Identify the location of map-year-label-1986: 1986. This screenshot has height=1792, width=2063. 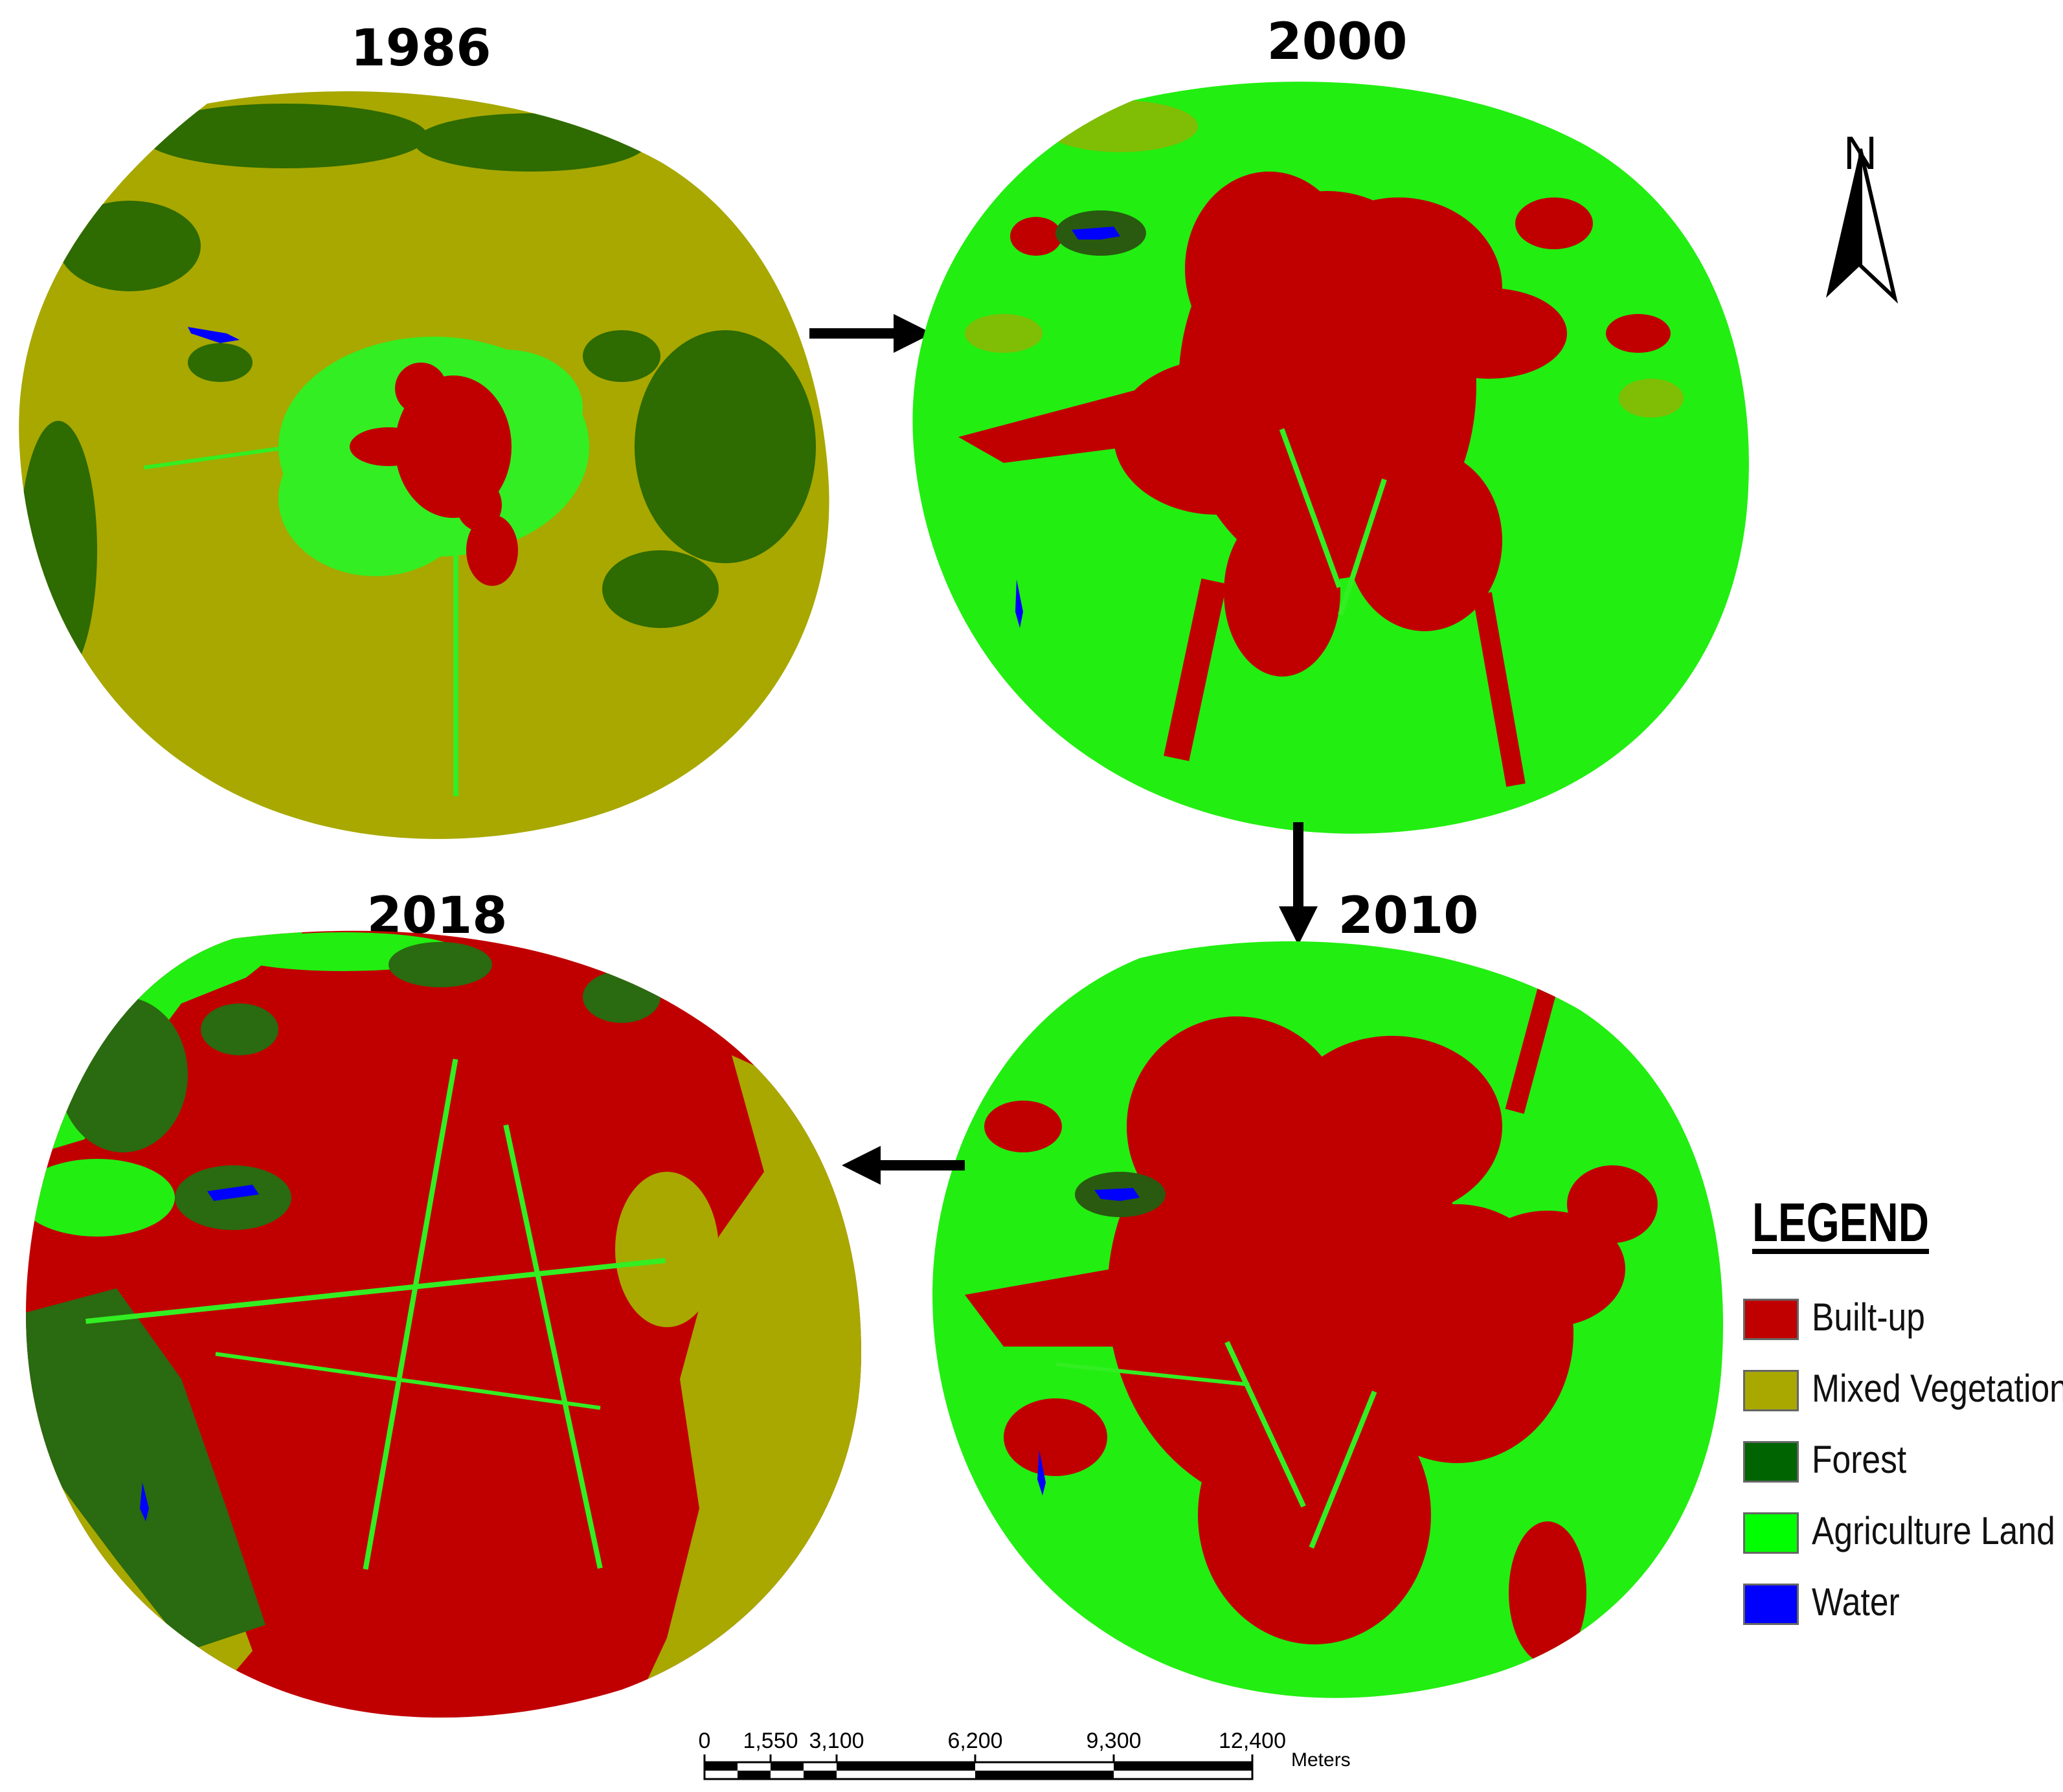
(420, 48).